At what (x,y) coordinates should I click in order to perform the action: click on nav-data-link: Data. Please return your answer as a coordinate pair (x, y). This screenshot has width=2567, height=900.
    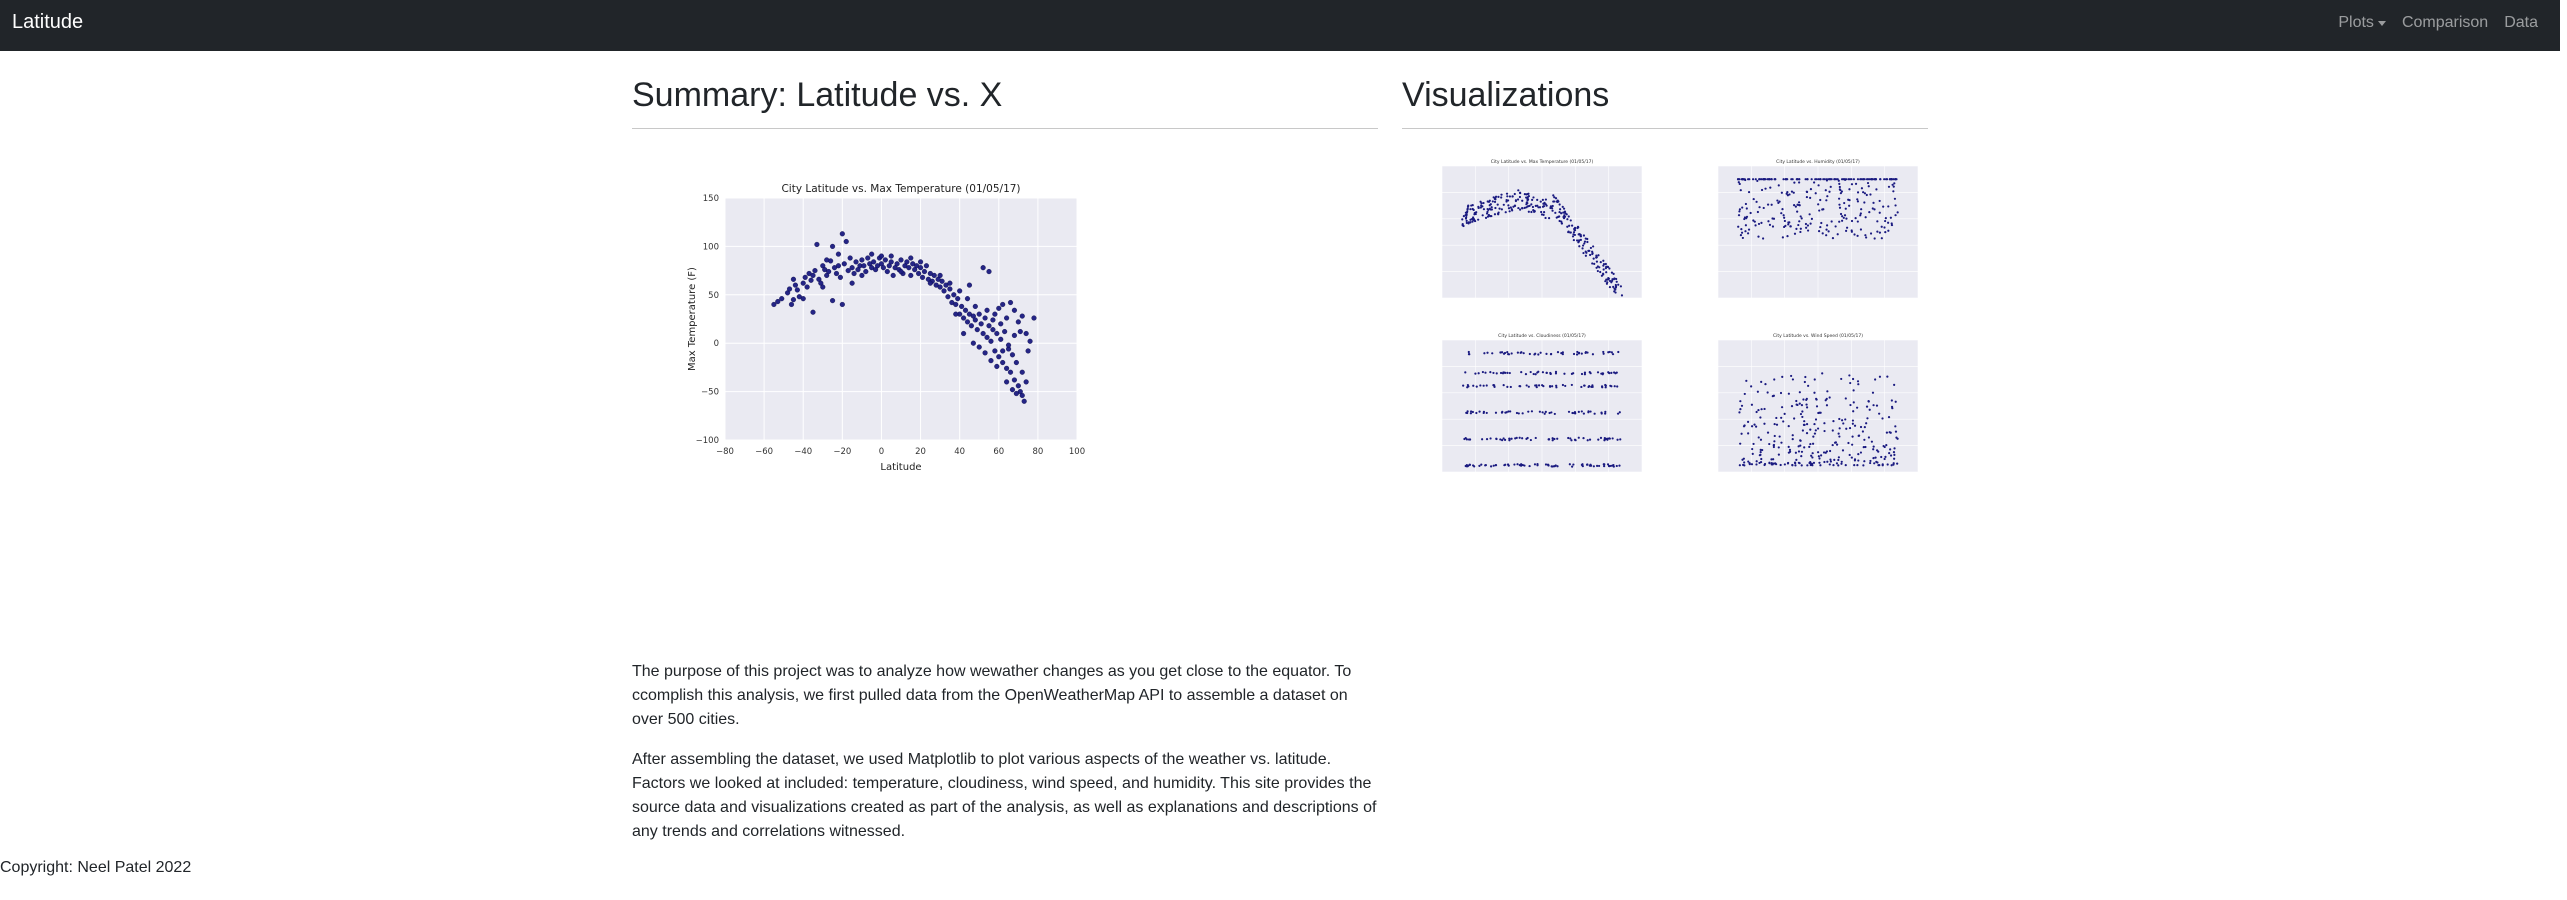
    Looking at the image, I should click on (2521, 22).